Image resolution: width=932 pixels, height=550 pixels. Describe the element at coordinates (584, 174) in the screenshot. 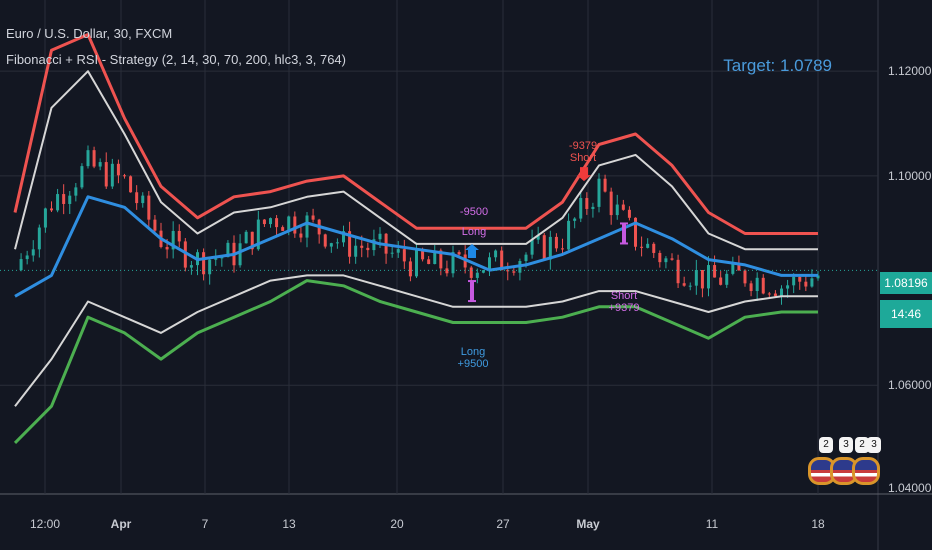

I see `short-entry-arrow-icon` at that location.